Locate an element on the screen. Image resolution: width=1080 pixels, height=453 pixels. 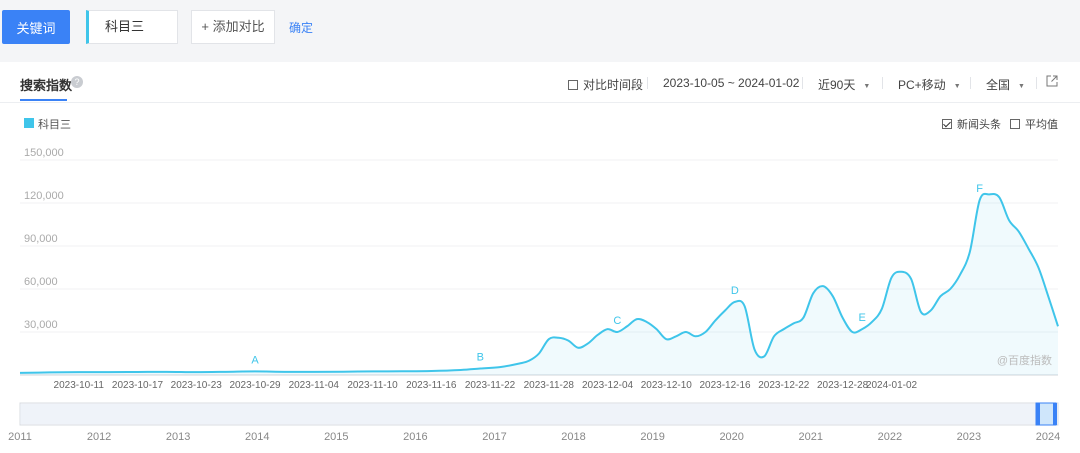
region-select-value: 全国 is located at coordinates (998, 85).